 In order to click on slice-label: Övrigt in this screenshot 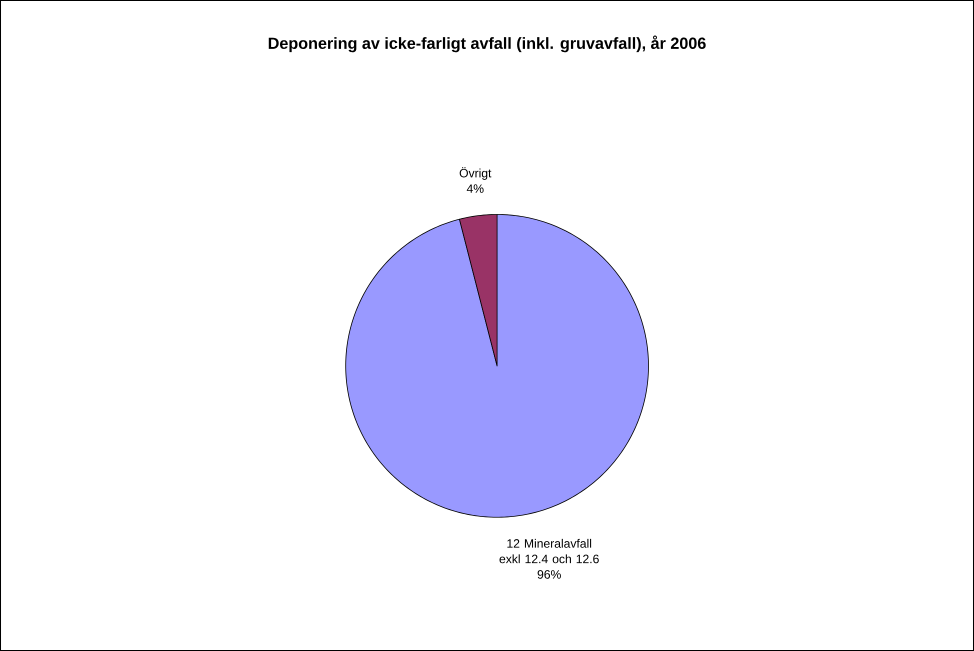, I will do `click(476, 173)`.